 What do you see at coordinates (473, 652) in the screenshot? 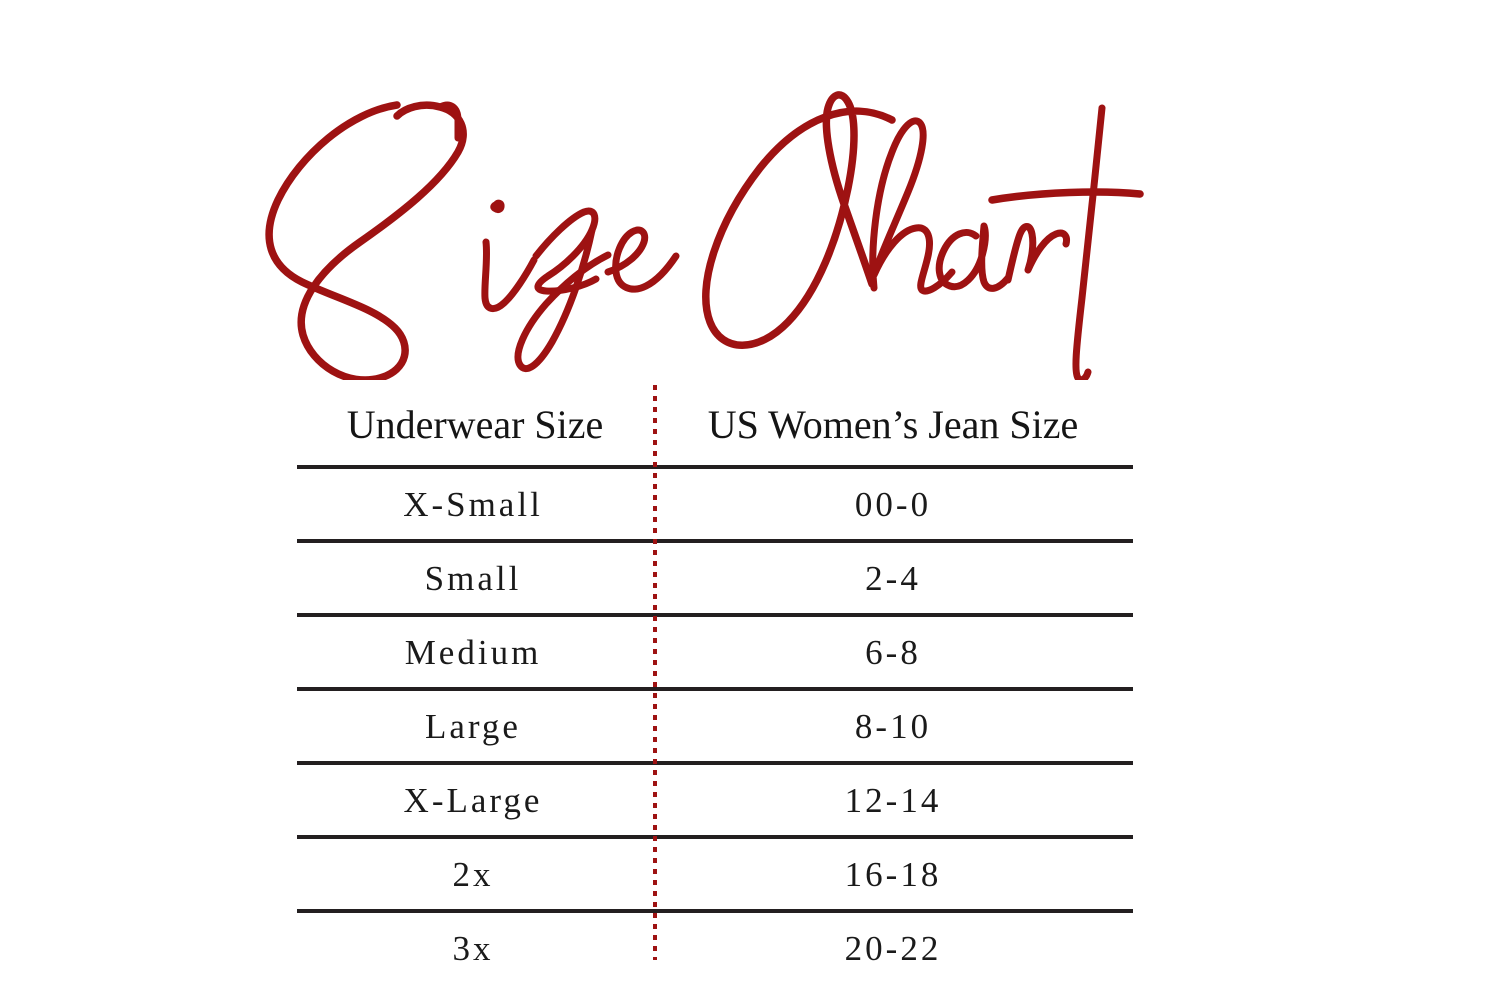
I see `cell-underwear-size: Medium` at bounding box center [473, 652].